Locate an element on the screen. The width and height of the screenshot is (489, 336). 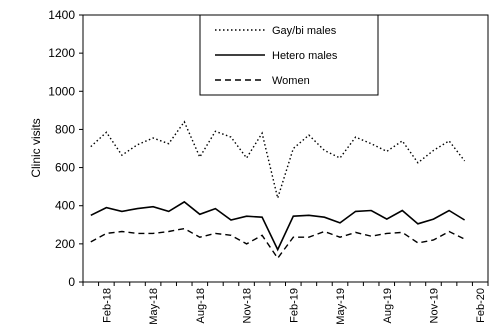
x-tick-label: May-18 is located at coordinates (154, 306).